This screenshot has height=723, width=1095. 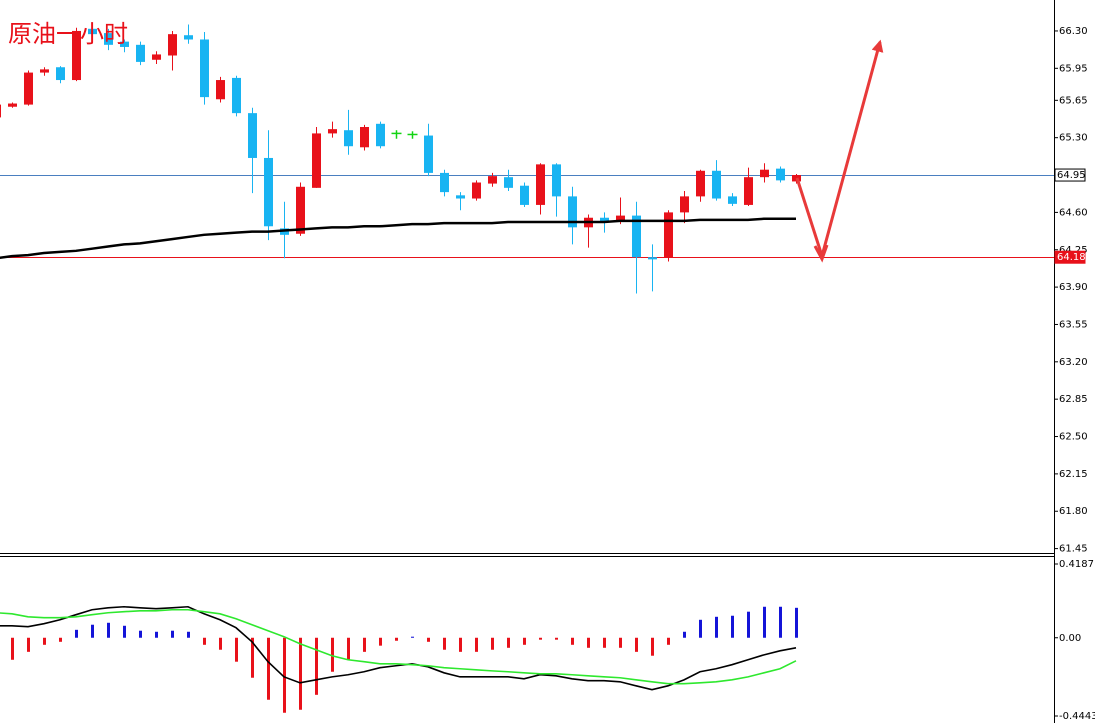 What do you see at coordinates (1076, 564) in the screenshot?
I see `y-tick-label: 0.4187` at bounding box center [1076, 564].